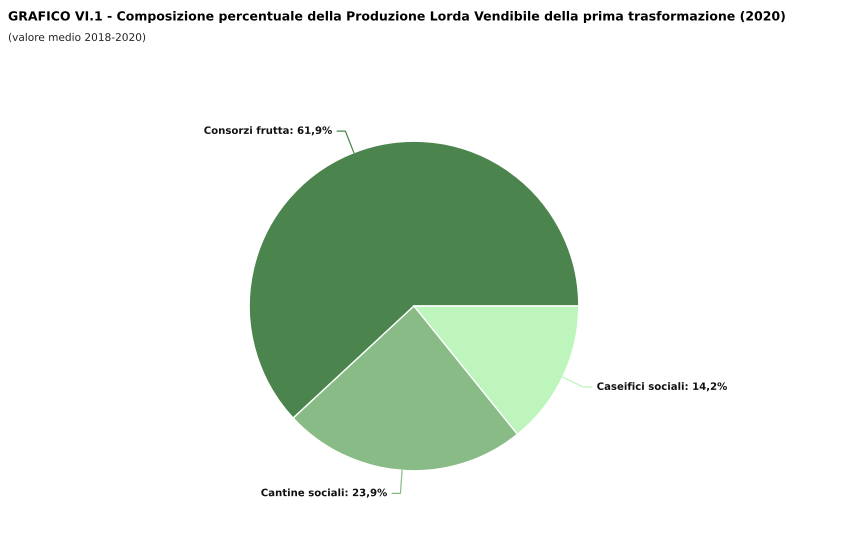 Image resolution: width=850 pixels, height=550 pixels. Describe the element at coordinates (324, 493) in the screenshot. I see `slice-label: Cantine sociali: 23,9%` at that location.